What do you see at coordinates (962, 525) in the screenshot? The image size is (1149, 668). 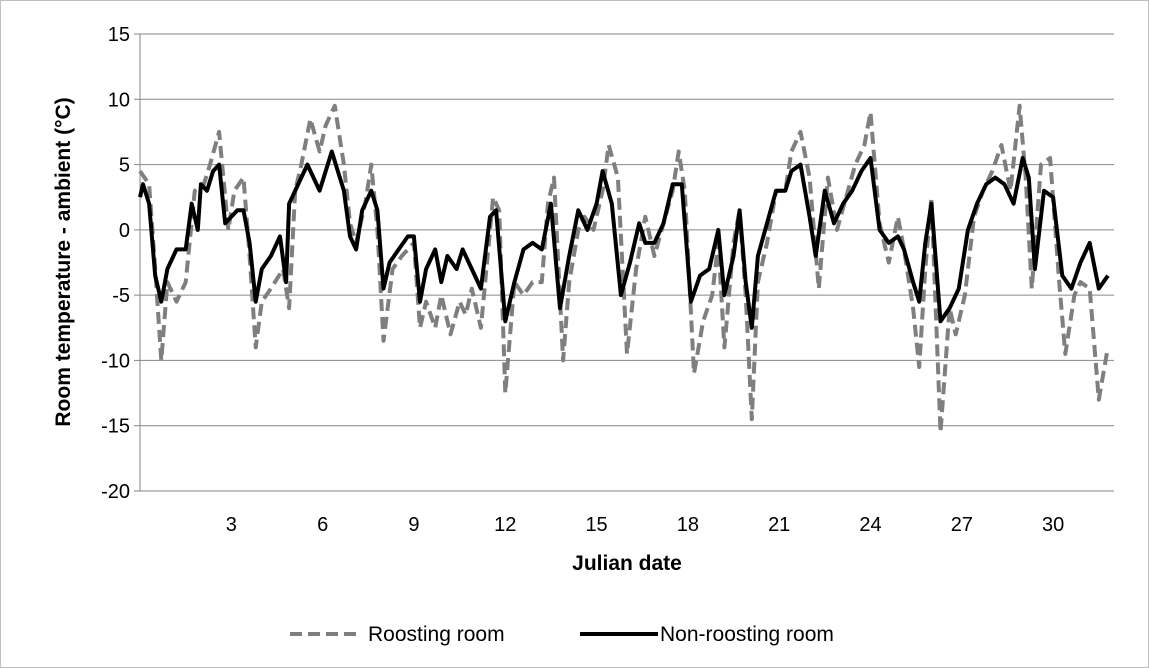 I see `x-tick-label: 27` at bounding box center [962, 525].